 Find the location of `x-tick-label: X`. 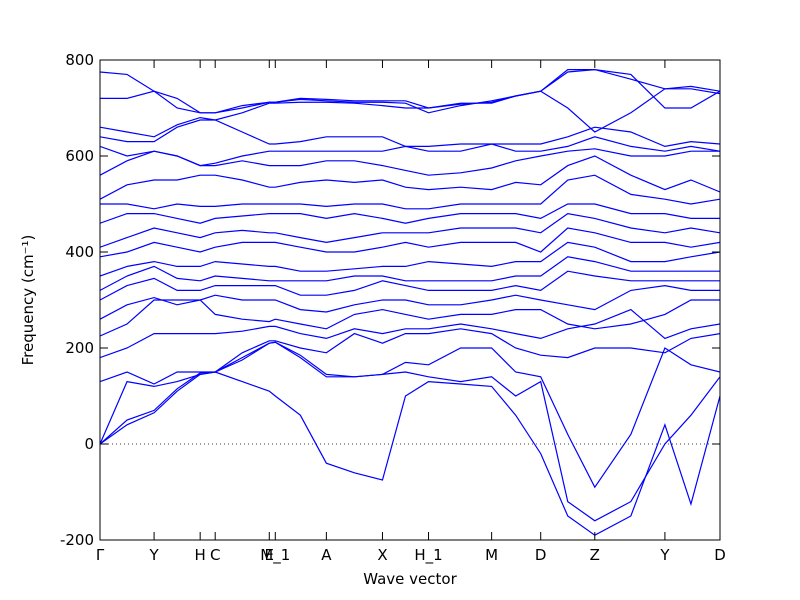

x-tick-label: X is located at coordinates (382, 555).